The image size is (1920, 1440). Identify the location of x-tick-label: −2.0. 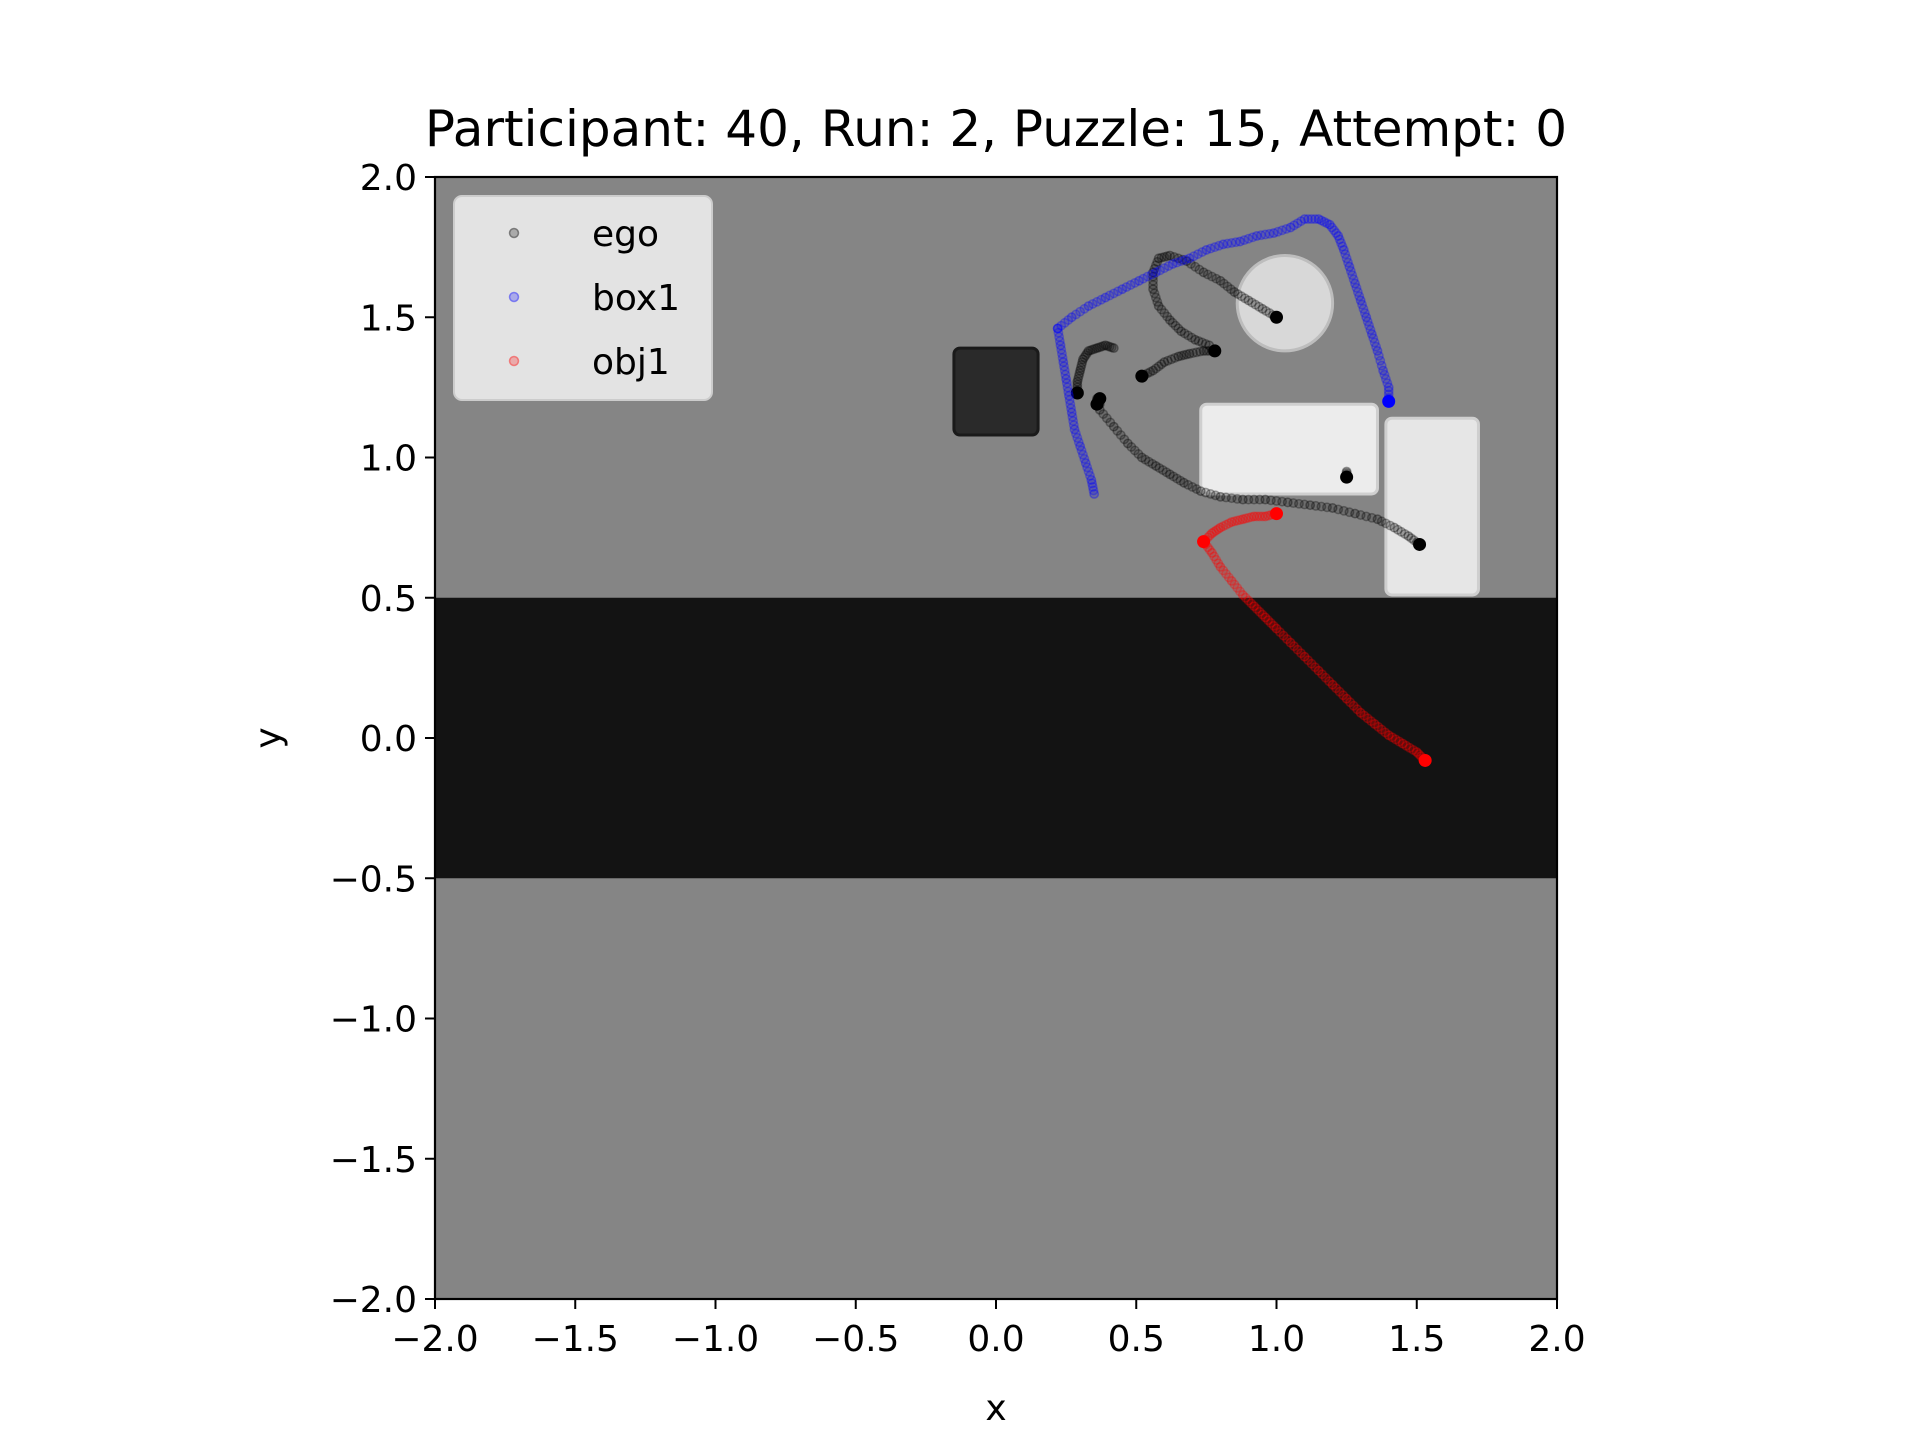
(434, 1339).